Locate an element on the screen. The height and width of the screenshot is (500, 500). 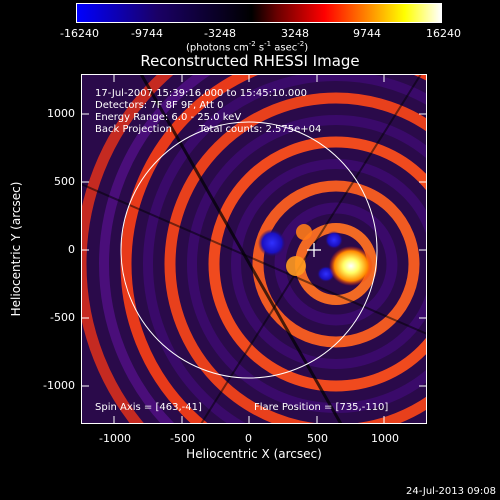
x-axis-label: Heliocentric X (arcsec) is located at coordinates (254, 454).